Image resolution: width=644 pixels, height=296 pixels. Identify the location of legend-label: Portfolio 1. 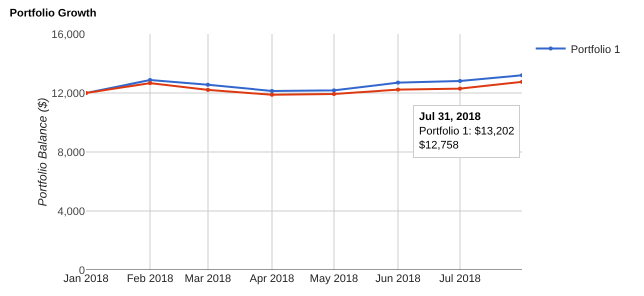
(595, 50).